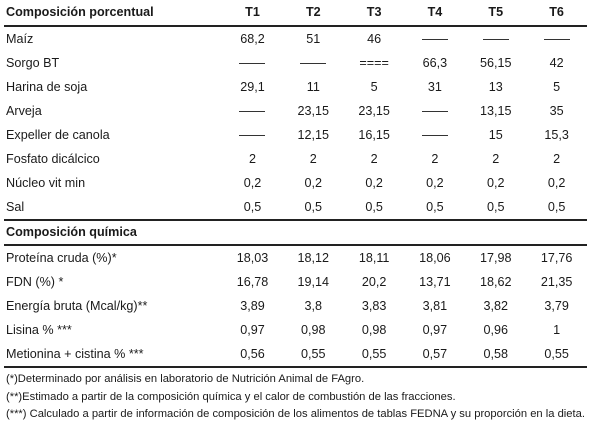  I want to click on cell-value: 51, so click(313, 39).